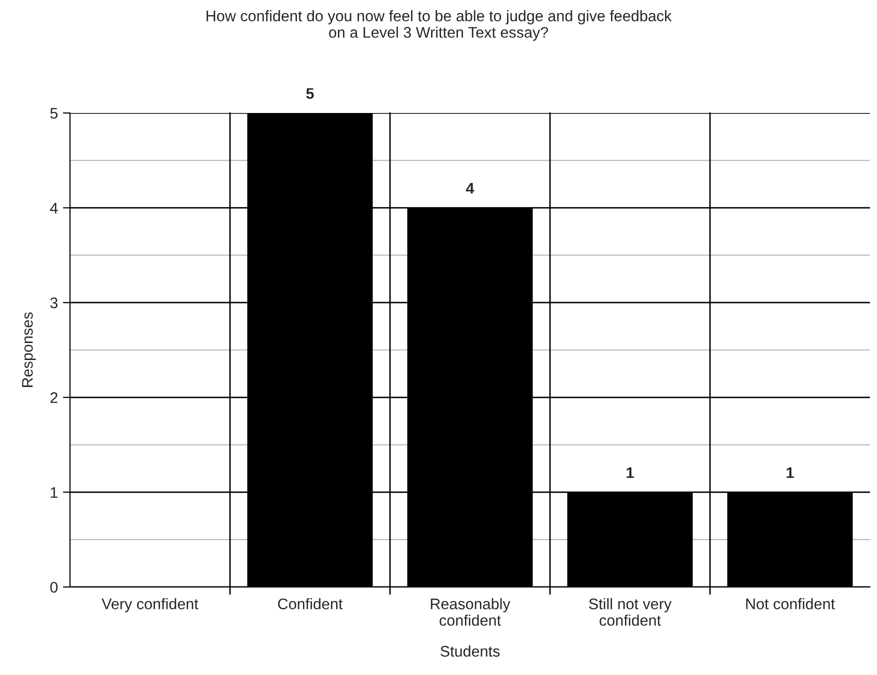 This screenshot has width=877, height=675. What do you see at coordinates (790, 604) in the screenshot?
I see `x-tick-label: Not confident` at bounding box center [790, 604].